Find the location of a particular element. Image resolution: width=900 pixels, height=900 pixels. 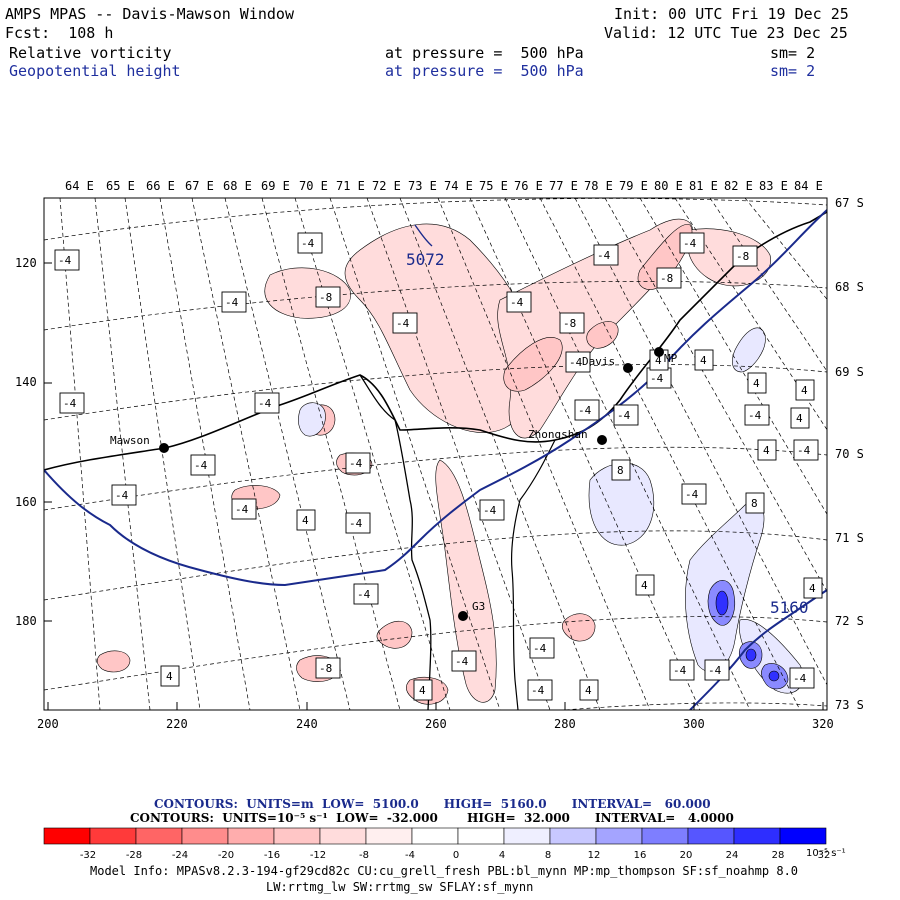

legend-unit: 10⁻⁵ s⁻¹ is located at coordinates (826, 853).